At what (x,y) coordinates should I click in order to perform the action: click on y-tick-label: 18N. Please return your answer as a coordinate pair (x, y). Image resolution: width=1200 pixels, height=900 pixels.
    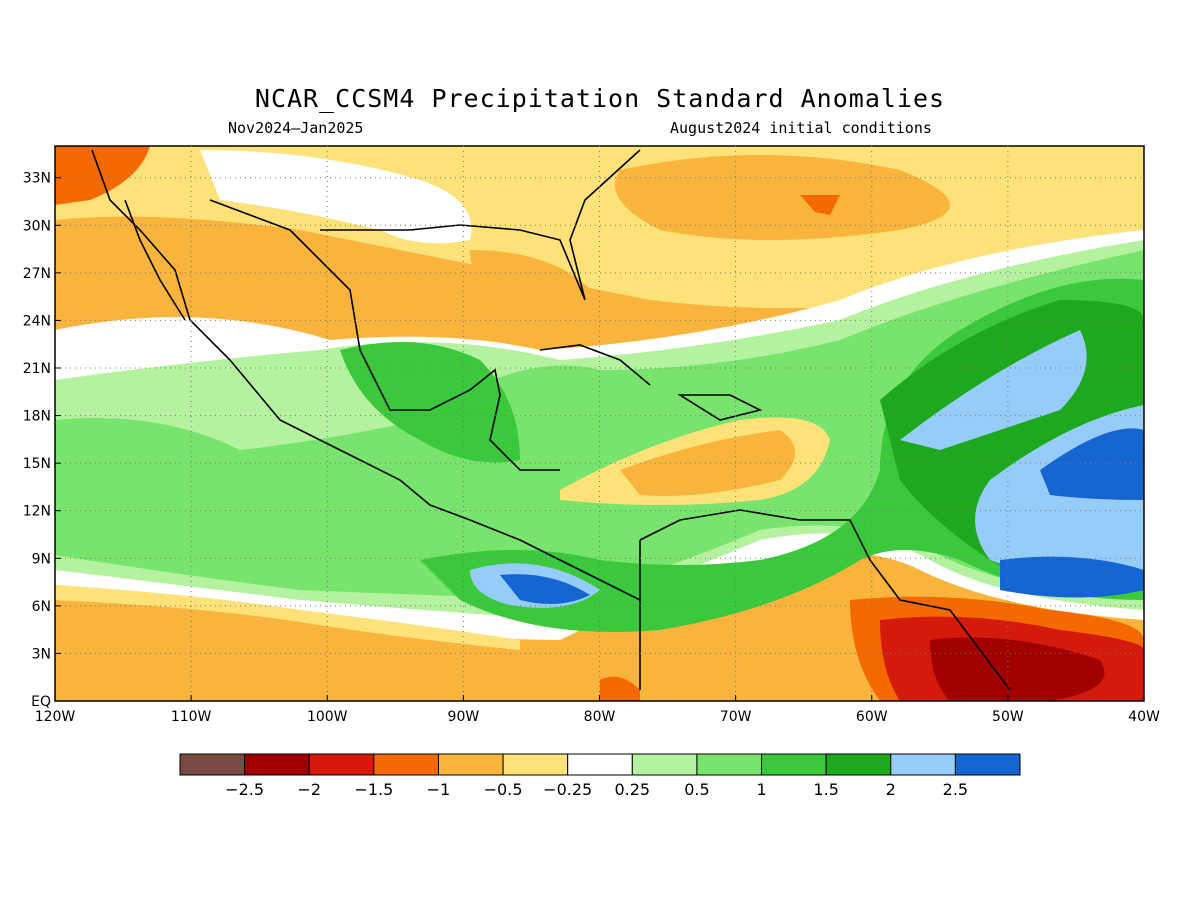
    Looking at the image, I should click on (37, 417).